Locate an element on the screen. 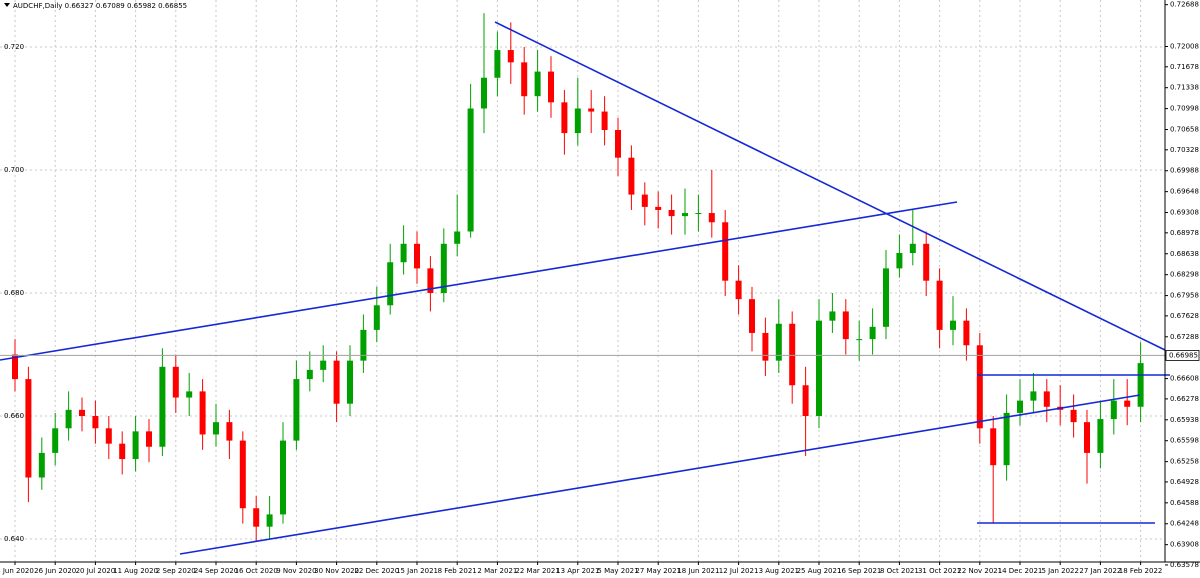 This screenshot has width=1200, height=578. y2-tick-label: 0.70998 is located at coordinates (1184, 109).